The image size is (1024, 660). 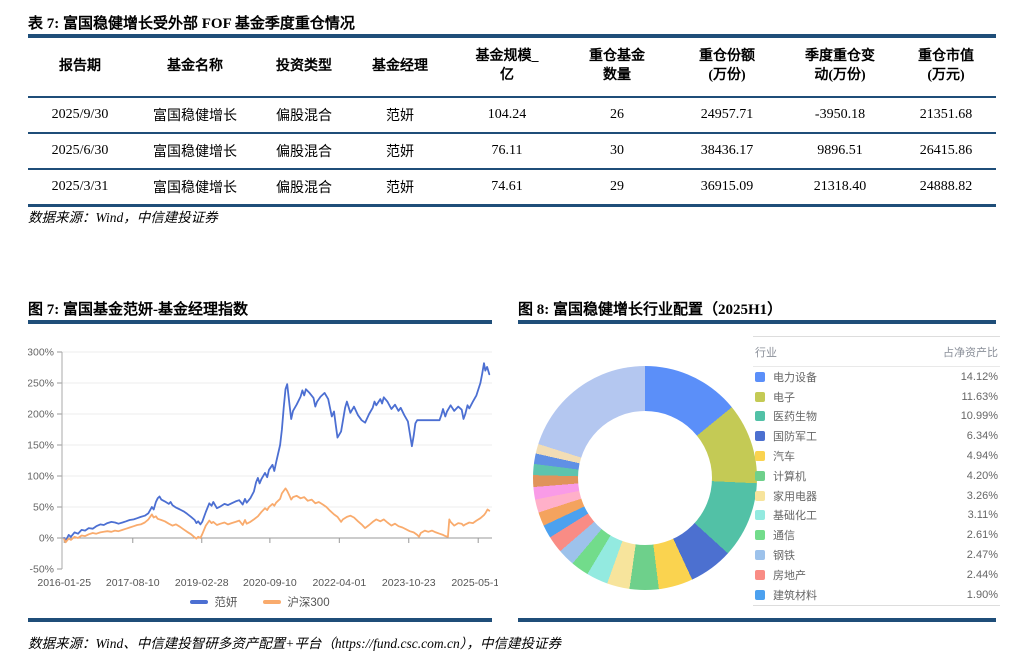 What do you see at coordinates (876, 377) in the screenshot?
I see `industry-row: 电力设备 14.12%` at bounding box center [876, 377].